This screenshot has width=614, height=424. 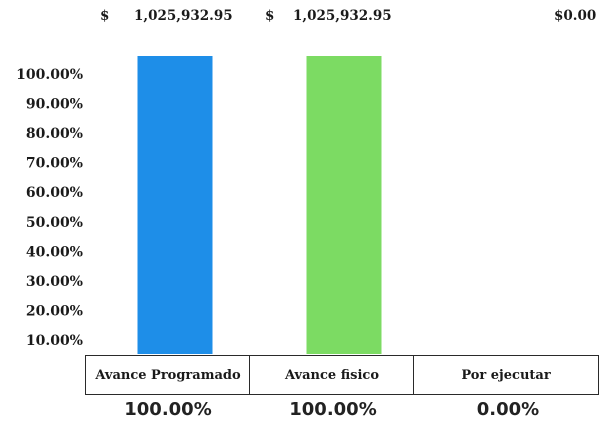 What do you see at coordinates (333, 409) in the screenshot?
I see `value-label-fisico: 100.00%` at bounding box center [333, 409].